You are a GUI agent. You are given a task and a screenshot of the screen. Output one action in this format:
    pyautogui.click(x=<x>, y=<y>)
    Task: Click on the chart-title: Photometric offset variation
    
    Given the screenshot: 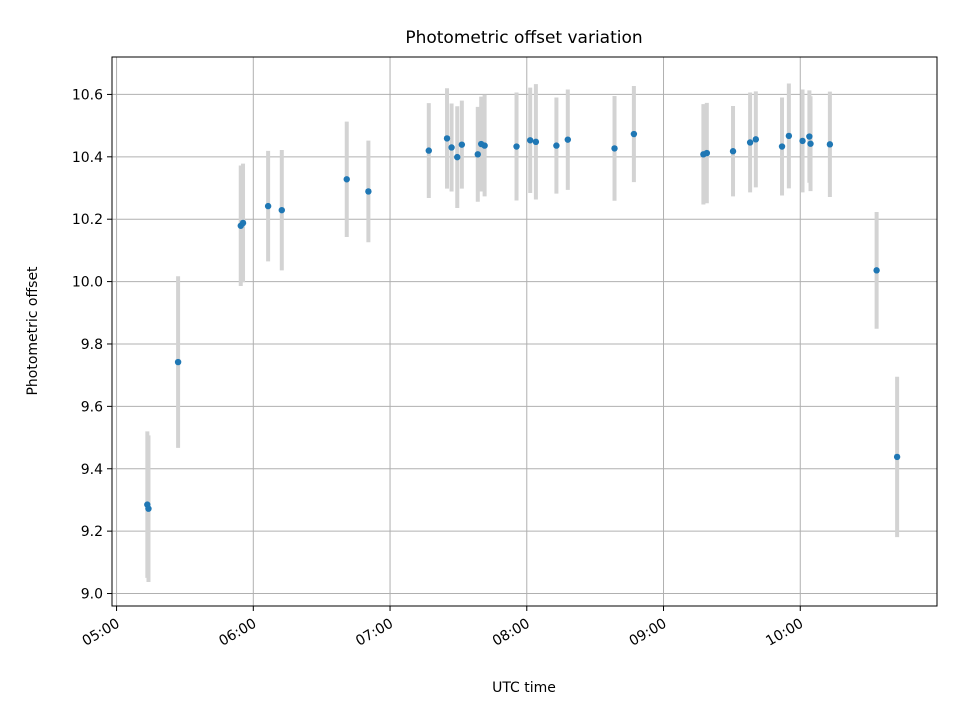 What is the action you would take?
    pyautogui.click(x=523, y=38)
    